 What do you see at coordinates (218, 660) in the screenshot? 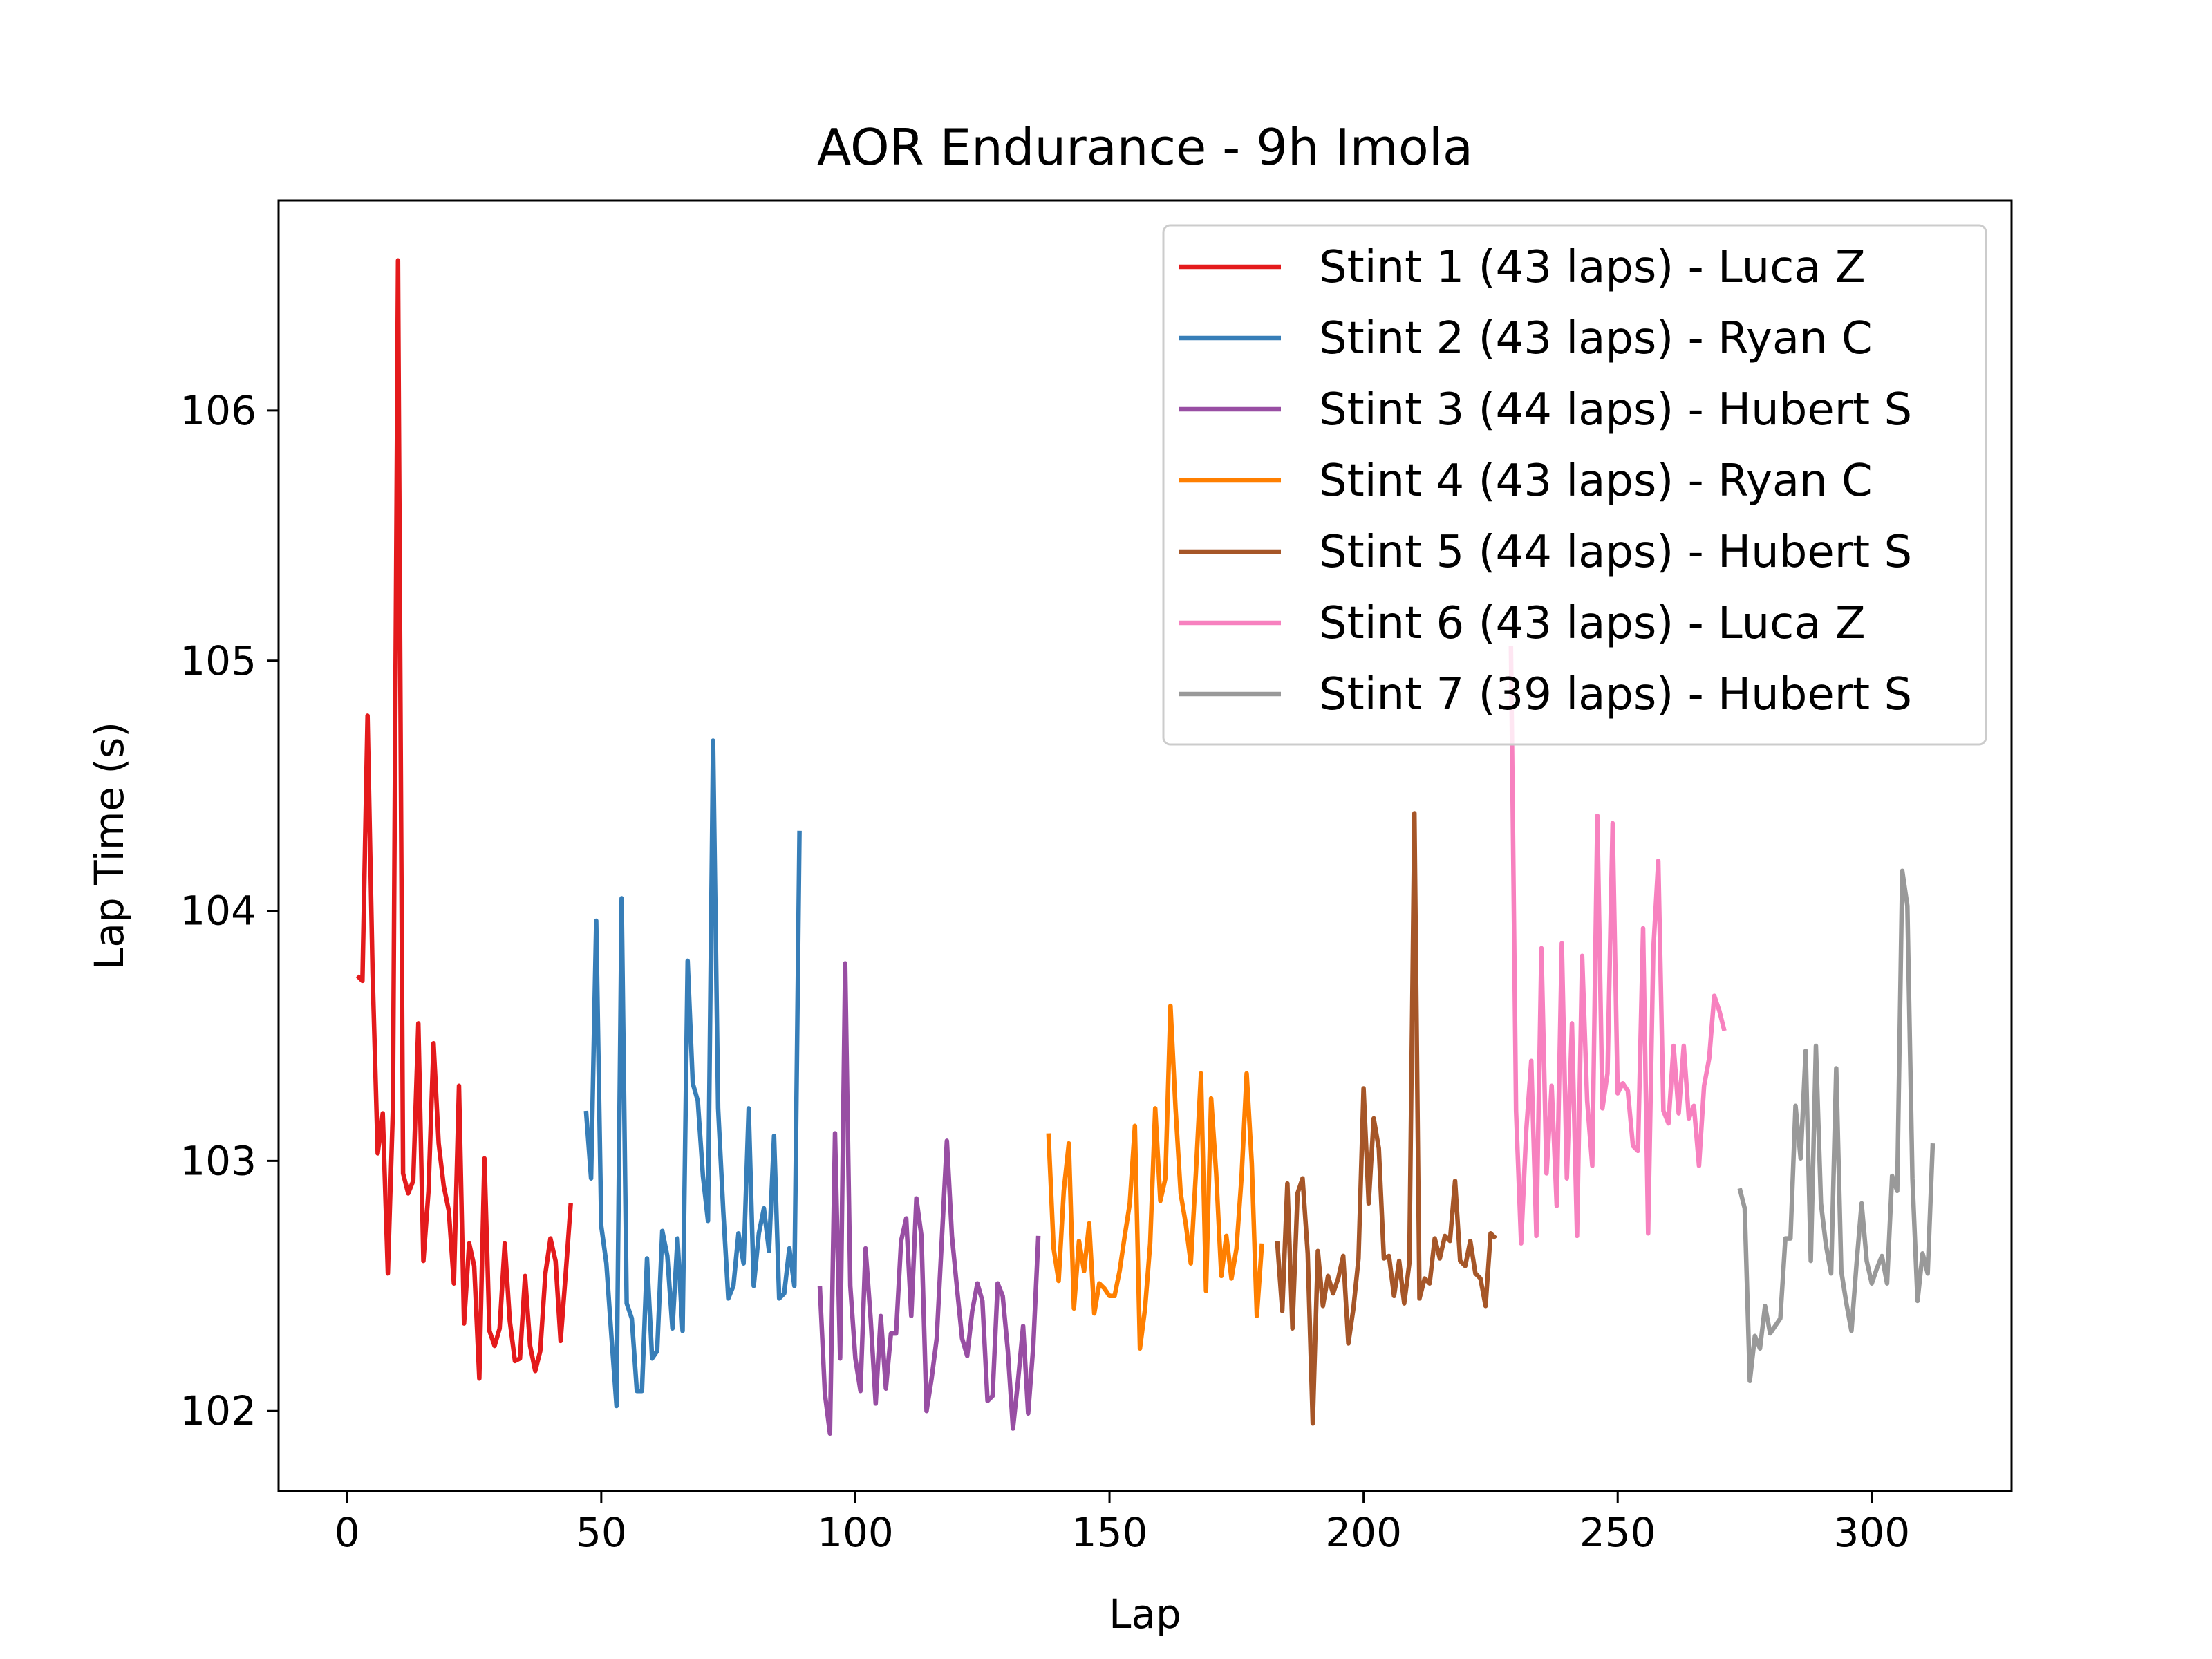
I see `y-tick-label: 105` at bounding box center [218, 660].